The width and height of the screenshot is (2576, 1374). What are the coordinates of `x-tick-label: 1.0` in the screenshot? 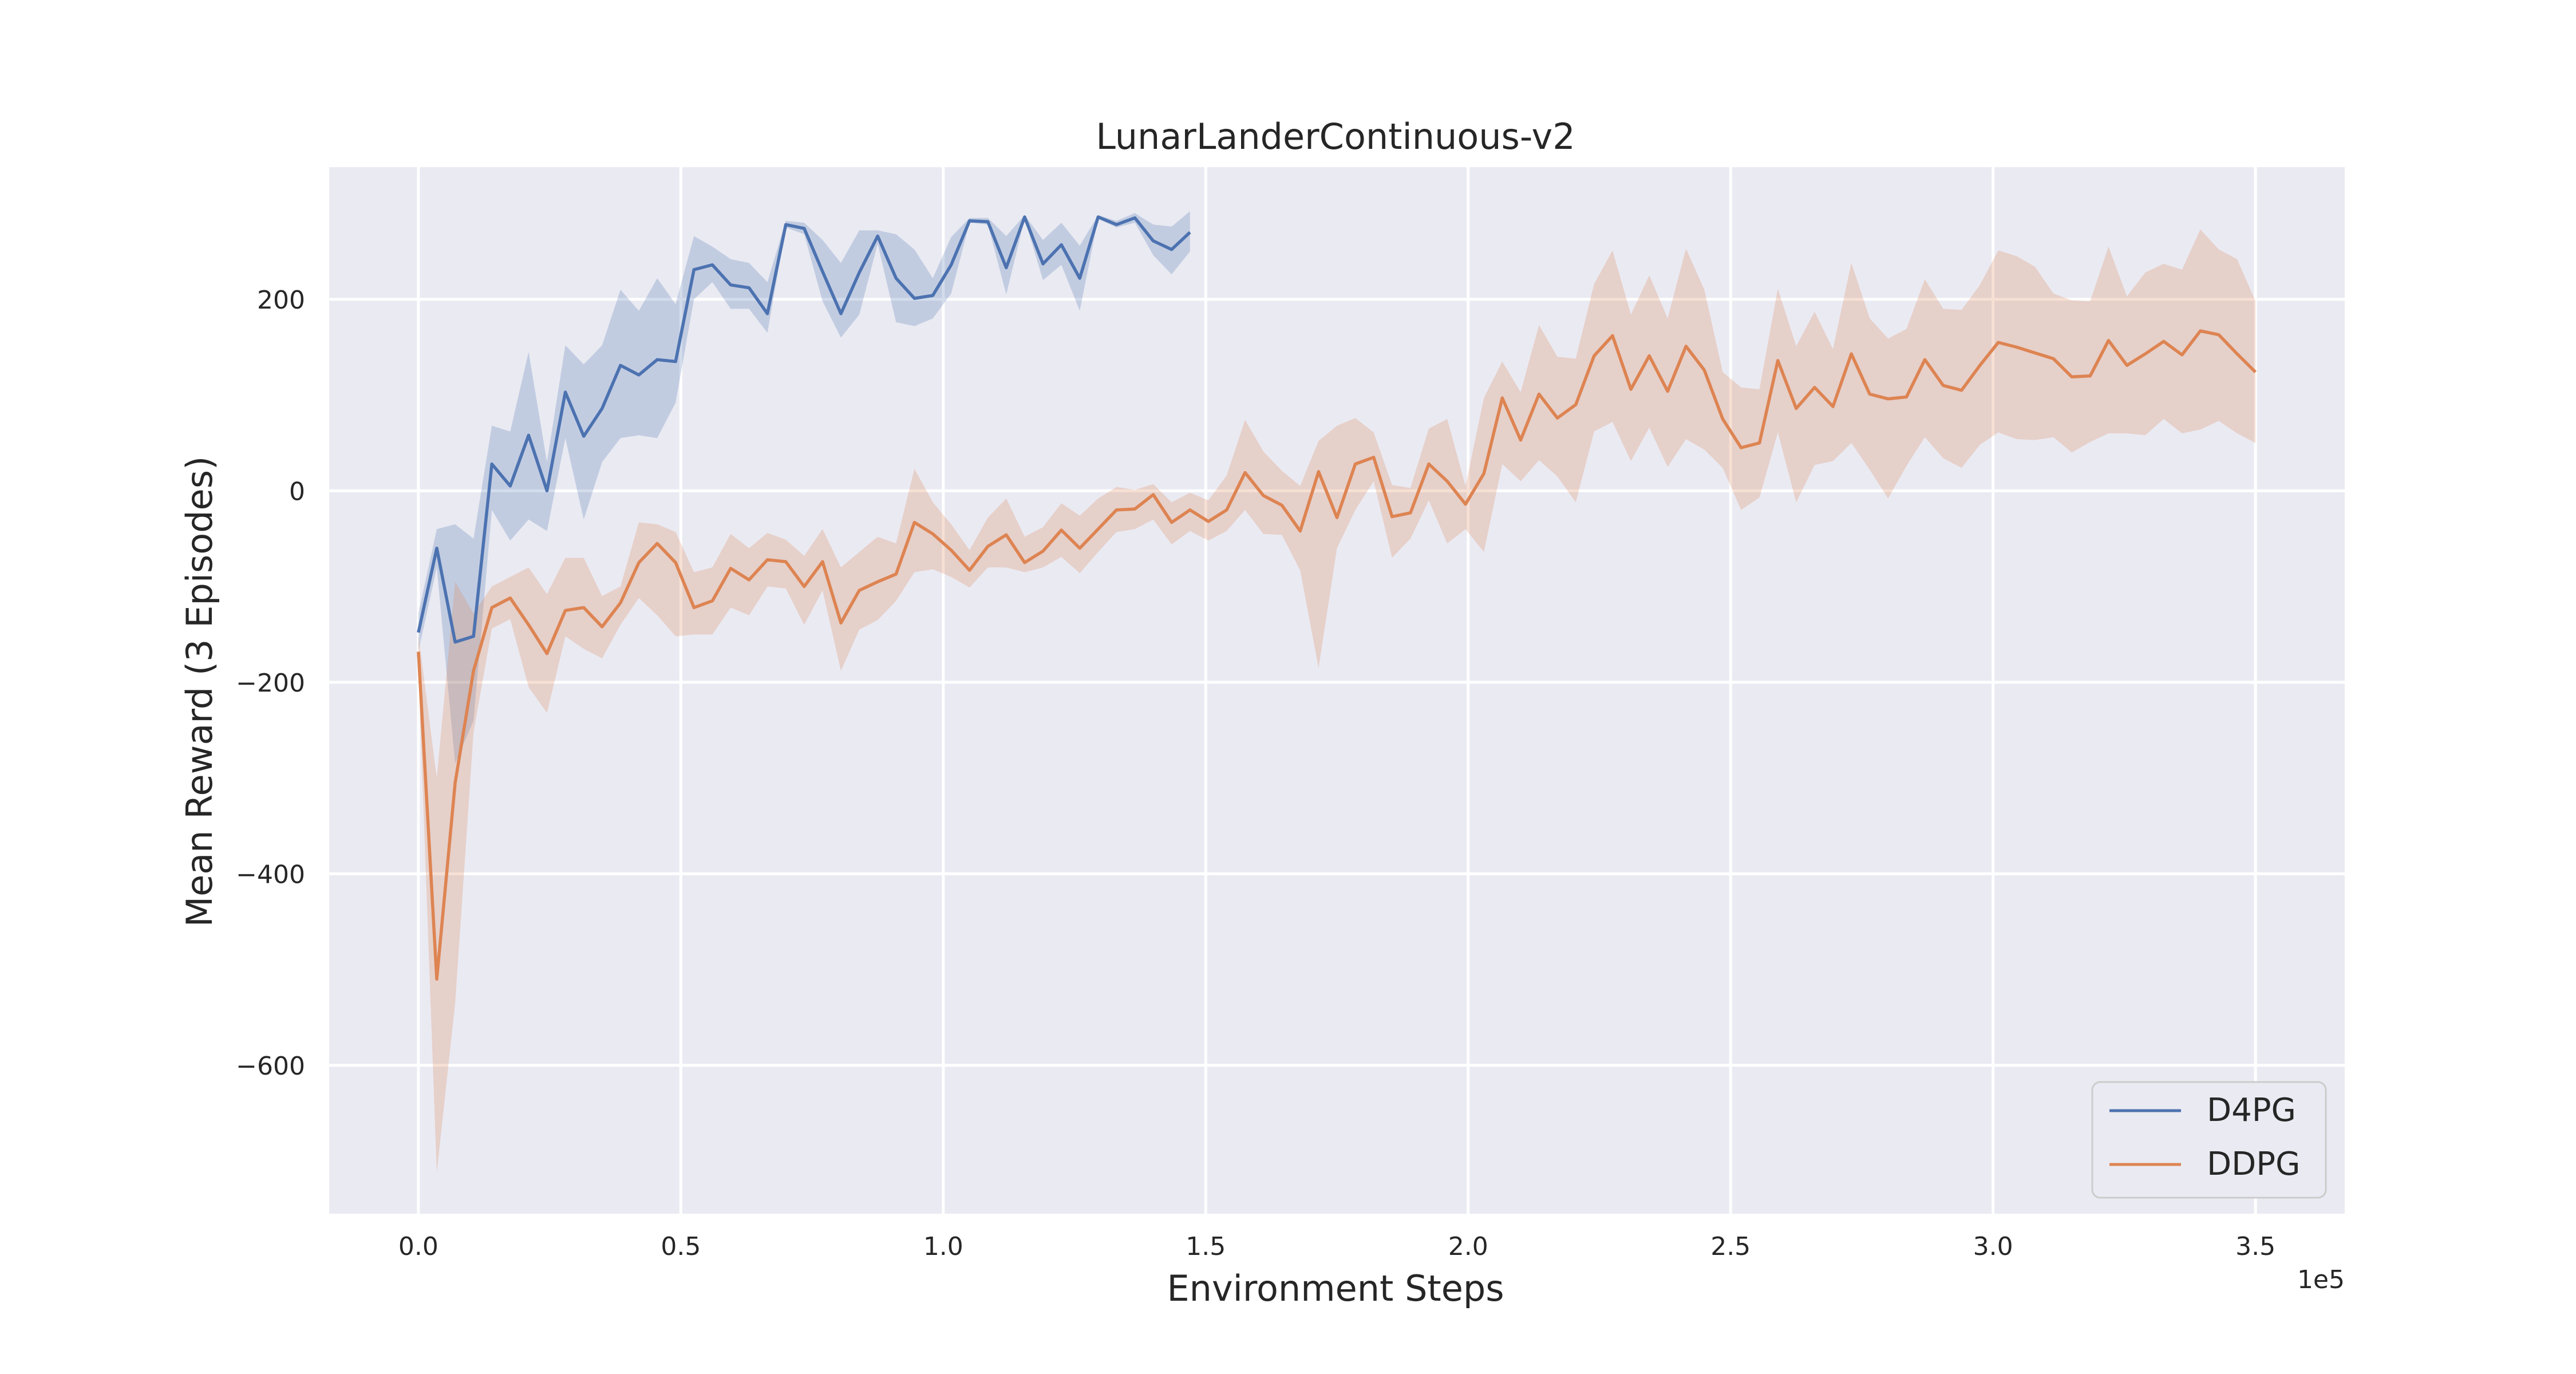 It's located at (943, 1246).